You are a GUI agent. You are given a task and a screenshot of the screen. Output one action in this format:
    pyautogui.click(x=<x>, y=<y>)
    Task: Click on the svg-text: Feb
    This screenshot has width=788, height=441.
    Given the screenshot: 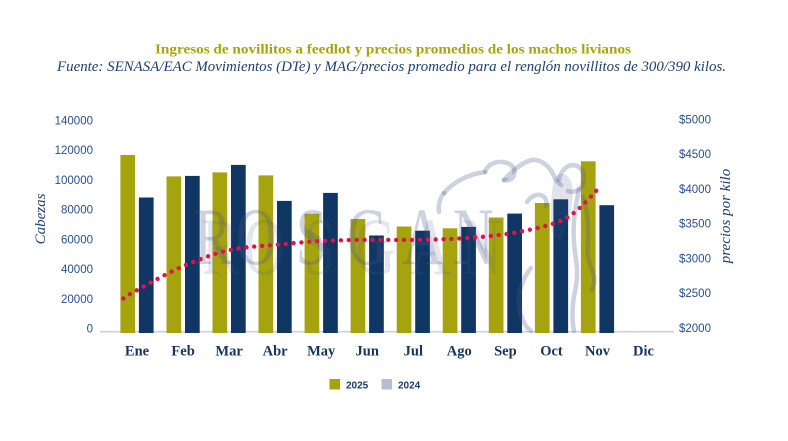 What is the action you would take?
    pyautogui.click(x=182, y=352)
    